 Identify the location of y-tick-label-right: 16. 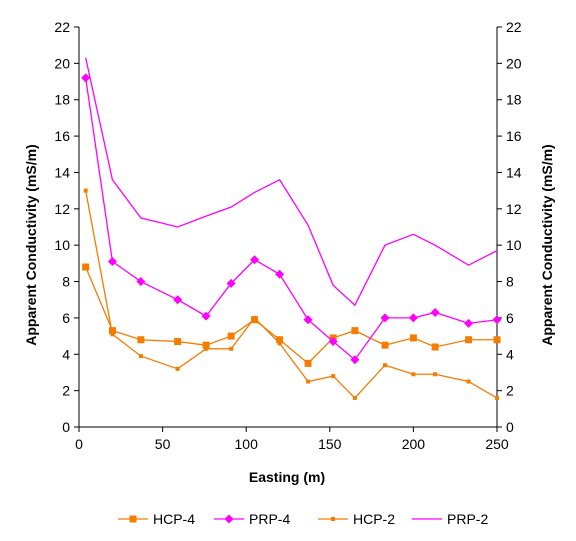
(514, 136).